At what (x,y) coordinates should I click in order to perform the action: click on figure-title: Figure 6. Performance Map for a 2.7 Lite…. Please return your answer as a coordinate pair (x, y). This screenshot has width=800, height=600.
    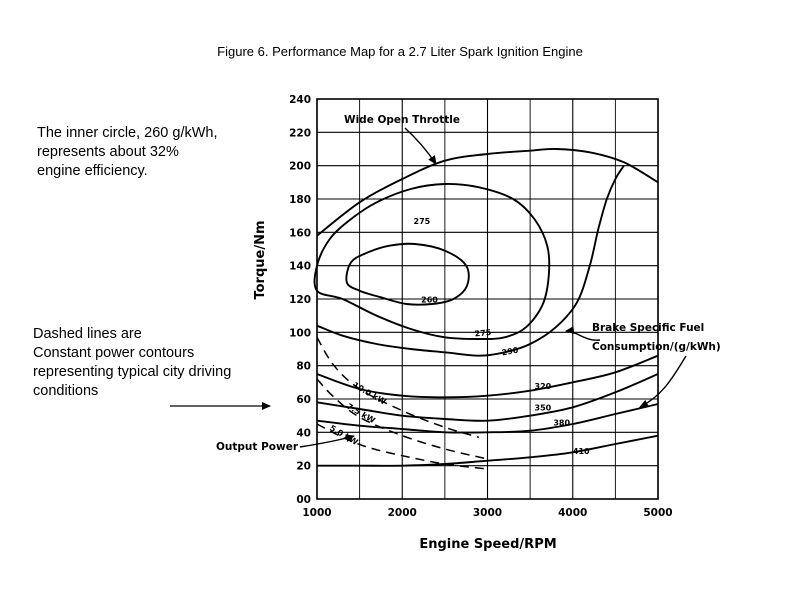
    Looking at the image, I should click on (400, 51).